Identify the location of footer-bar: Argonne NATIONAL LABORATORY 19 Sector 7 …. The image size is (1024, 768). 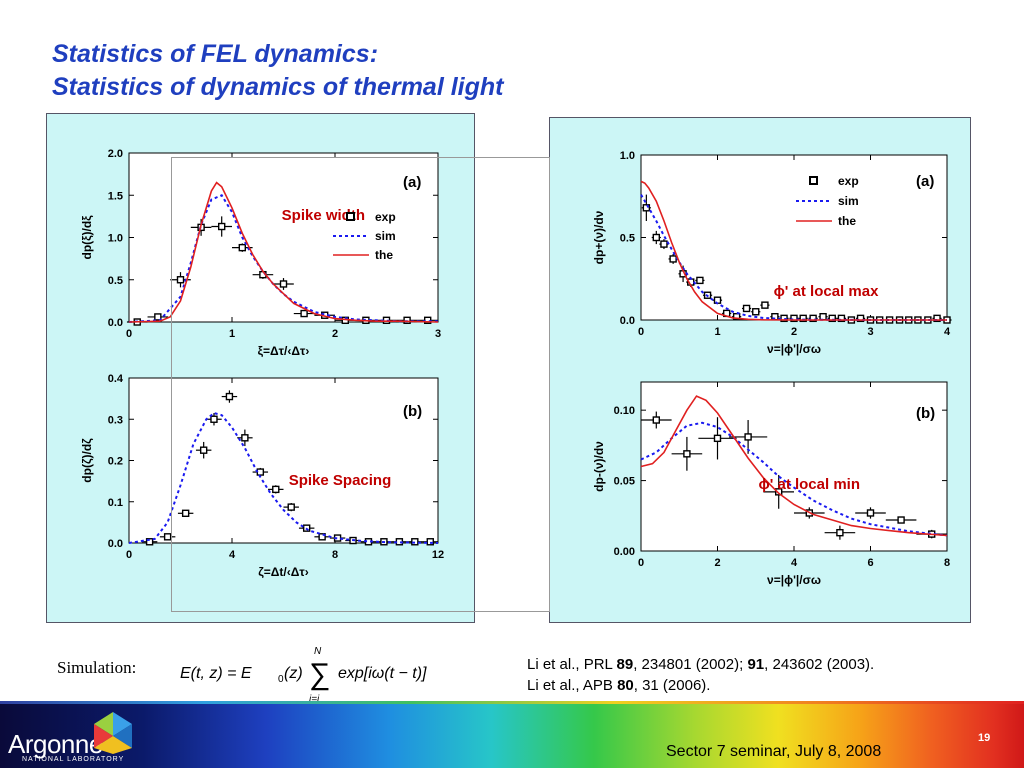
(512, 734).